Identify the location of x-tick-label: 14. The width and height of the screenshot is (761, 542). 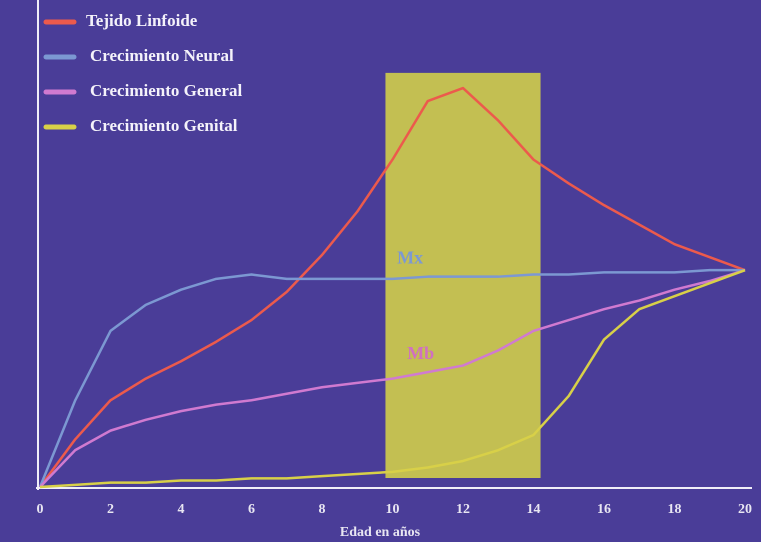
(534, 509).